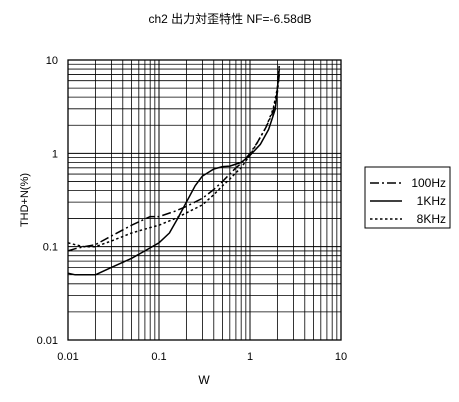 Image resolution: width=459 pixels, height=402 pixels. What do you see at coordinates (341, 357) in the screenshot?
I see `x-tick-label: 10` at bounding box center [341, 357].